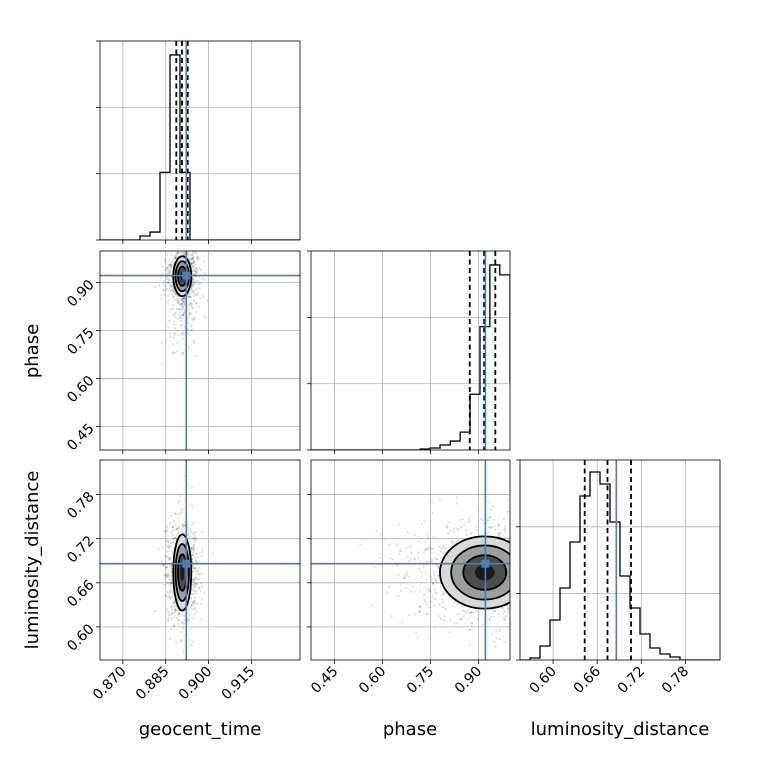 This screenshot has width=760, height=760. I want to click on hist-panel-luminosity_distance, so click(618, 561).